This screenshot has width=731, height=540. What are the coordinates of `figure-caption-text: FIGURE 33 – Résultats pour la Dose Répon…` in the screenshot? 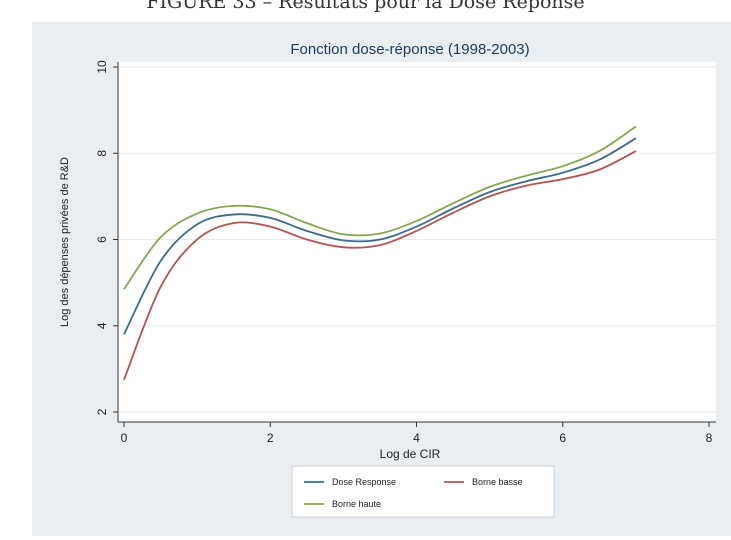 It's located at (365, 6).